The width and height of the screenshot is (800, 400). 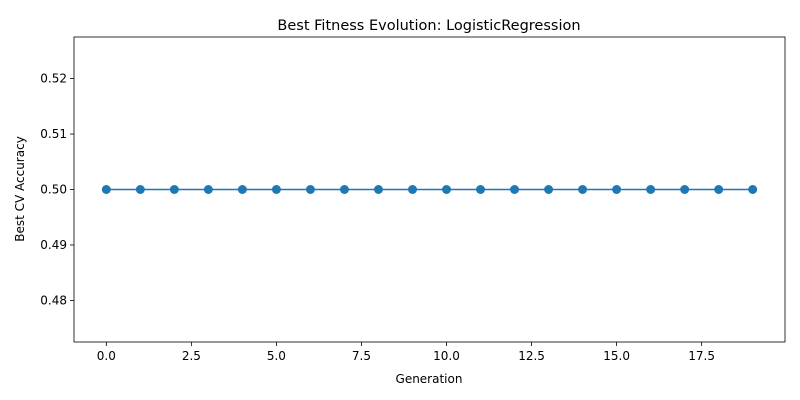 What do you see at coordinates (20, 189) in the screenshot?
I see `y-axis-label: Best CV Accuracy` at bounding box center [20, 189].